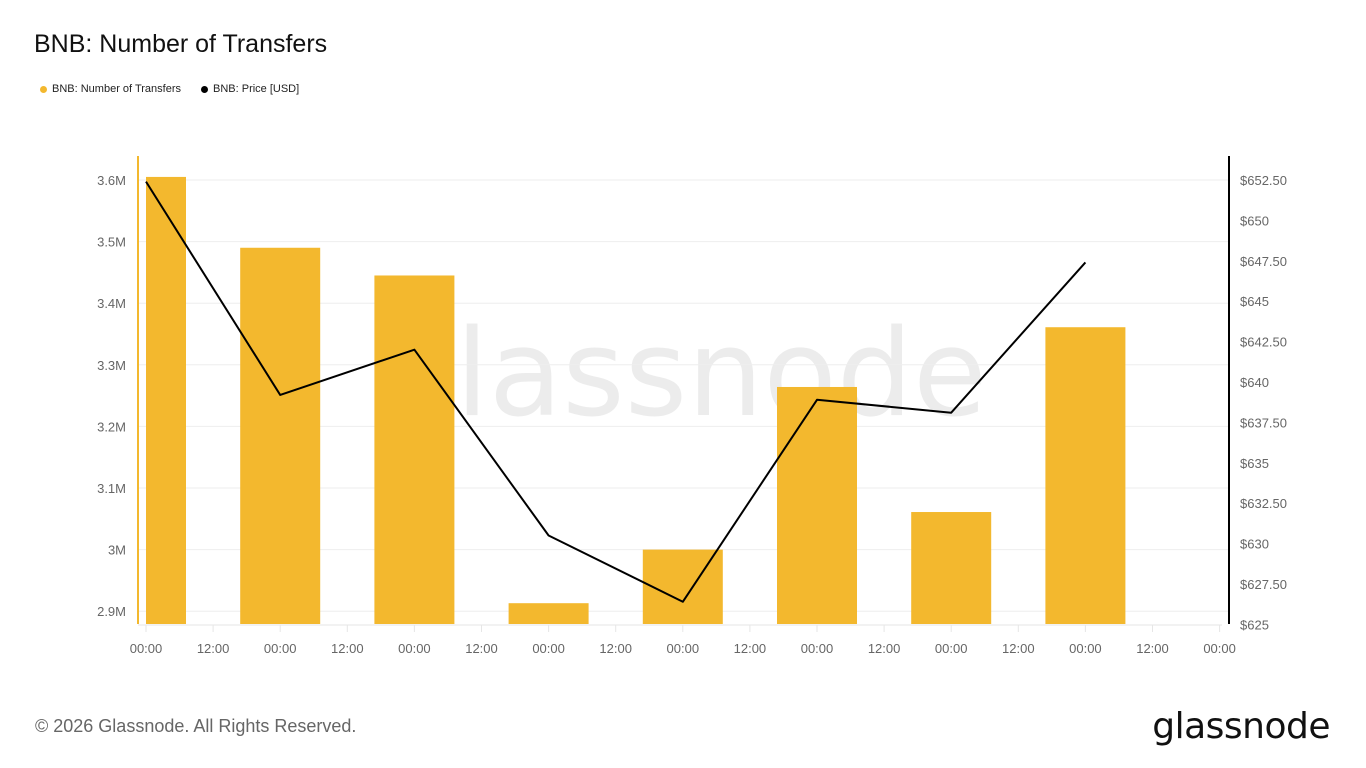 Image resolution: width=1366 pixels, height=768 pixels. What do you see at coordinates (1263, 422) in the screenshot?
I see `right-axis-tick: $637.50` at bounding box center [1263, 422].